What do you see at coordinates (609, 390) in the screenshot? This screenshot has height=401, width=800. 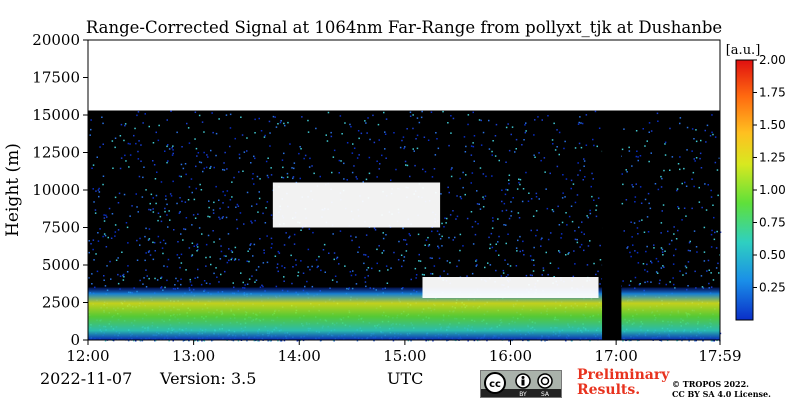 I see `preliminary-line-2: Results.` at bounding box center [609, 390].